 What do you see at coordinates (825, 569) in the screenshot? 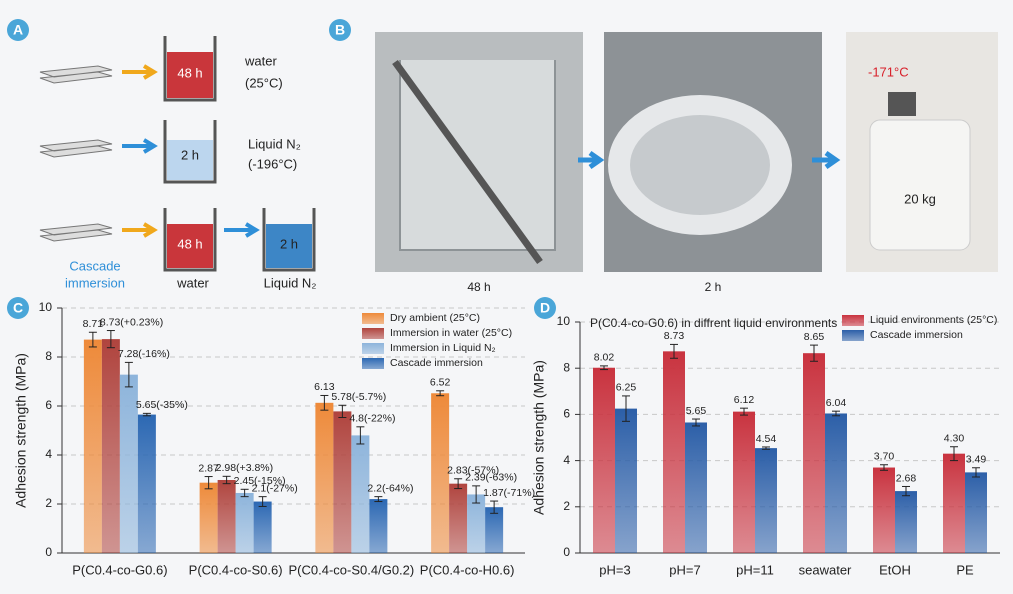
I see `x-tick-label: seawater` at bounding box center [825, 569].